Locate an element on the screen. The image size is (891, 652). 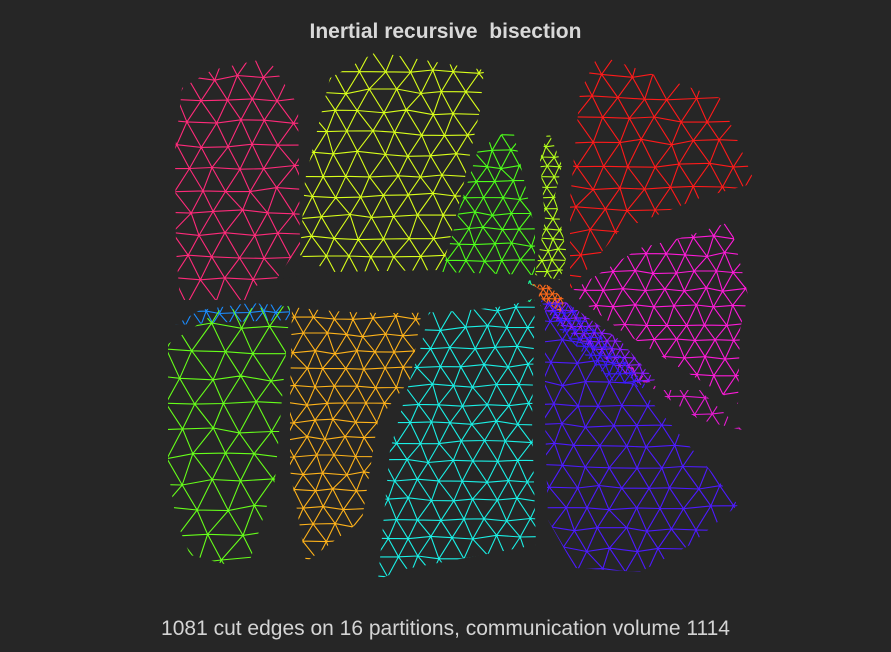
partition-p10 is located at coordinates (356, 434).